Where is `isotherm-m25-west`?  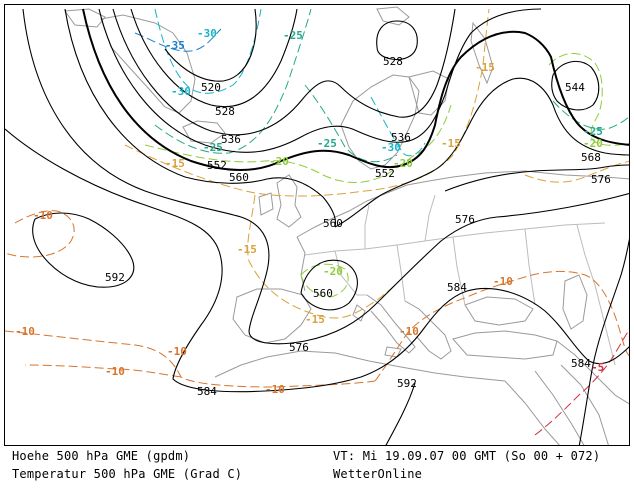
isotherm-m25-west is located at coordinates (233, 81).